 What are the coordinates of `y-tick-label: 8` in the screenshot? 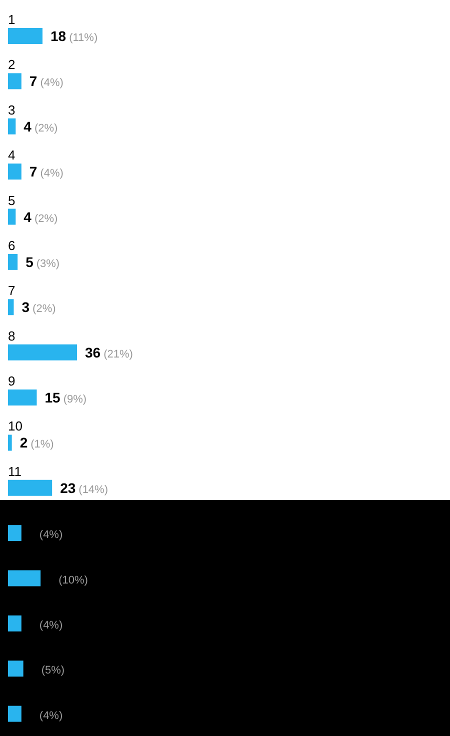 It's located at (12, 336).